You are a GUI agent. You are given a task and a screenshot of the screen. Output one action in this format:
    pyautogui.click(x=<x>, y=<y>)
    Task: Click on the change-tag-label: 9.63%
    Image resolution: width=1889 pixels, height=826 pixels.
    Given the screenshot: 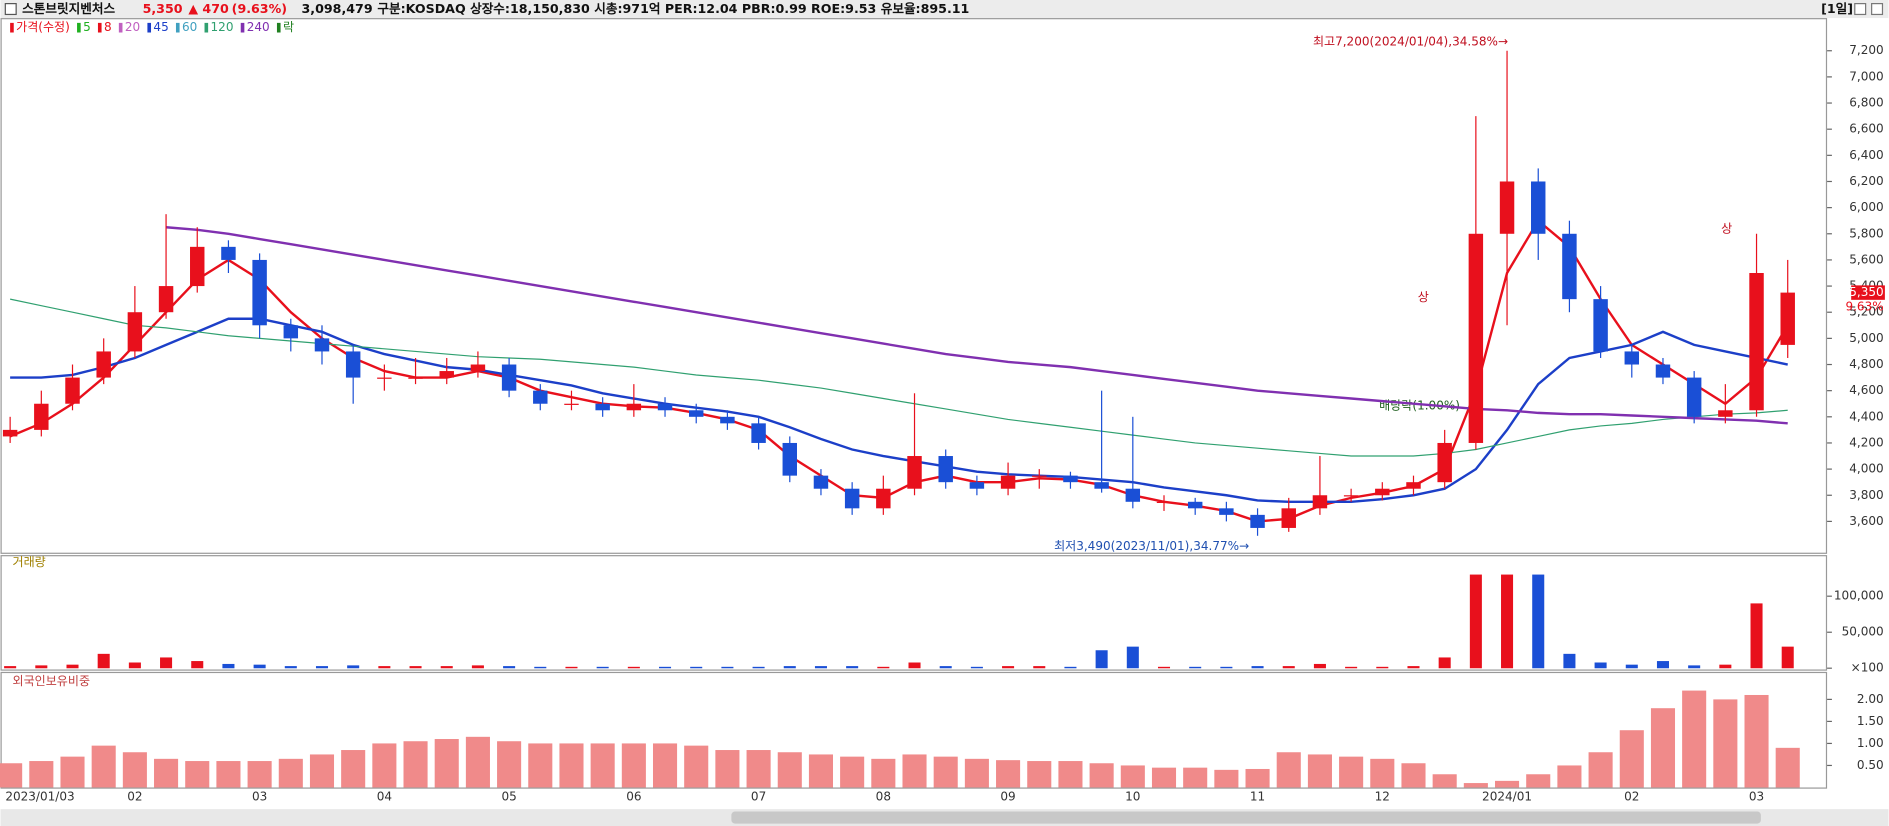 What is the action you would take?
    pyautogui.click(x=1864, y=307)
    